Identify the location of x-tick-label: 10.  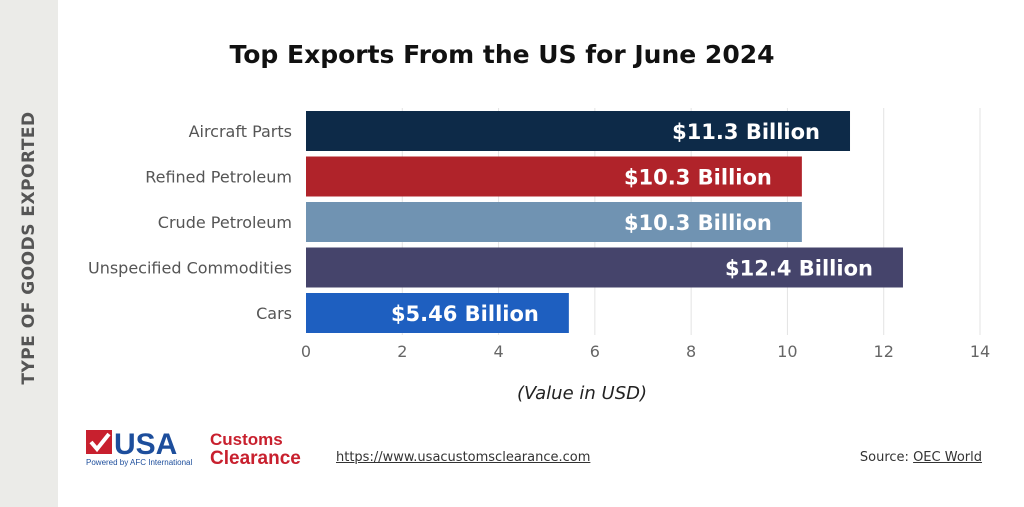
(787, 351).